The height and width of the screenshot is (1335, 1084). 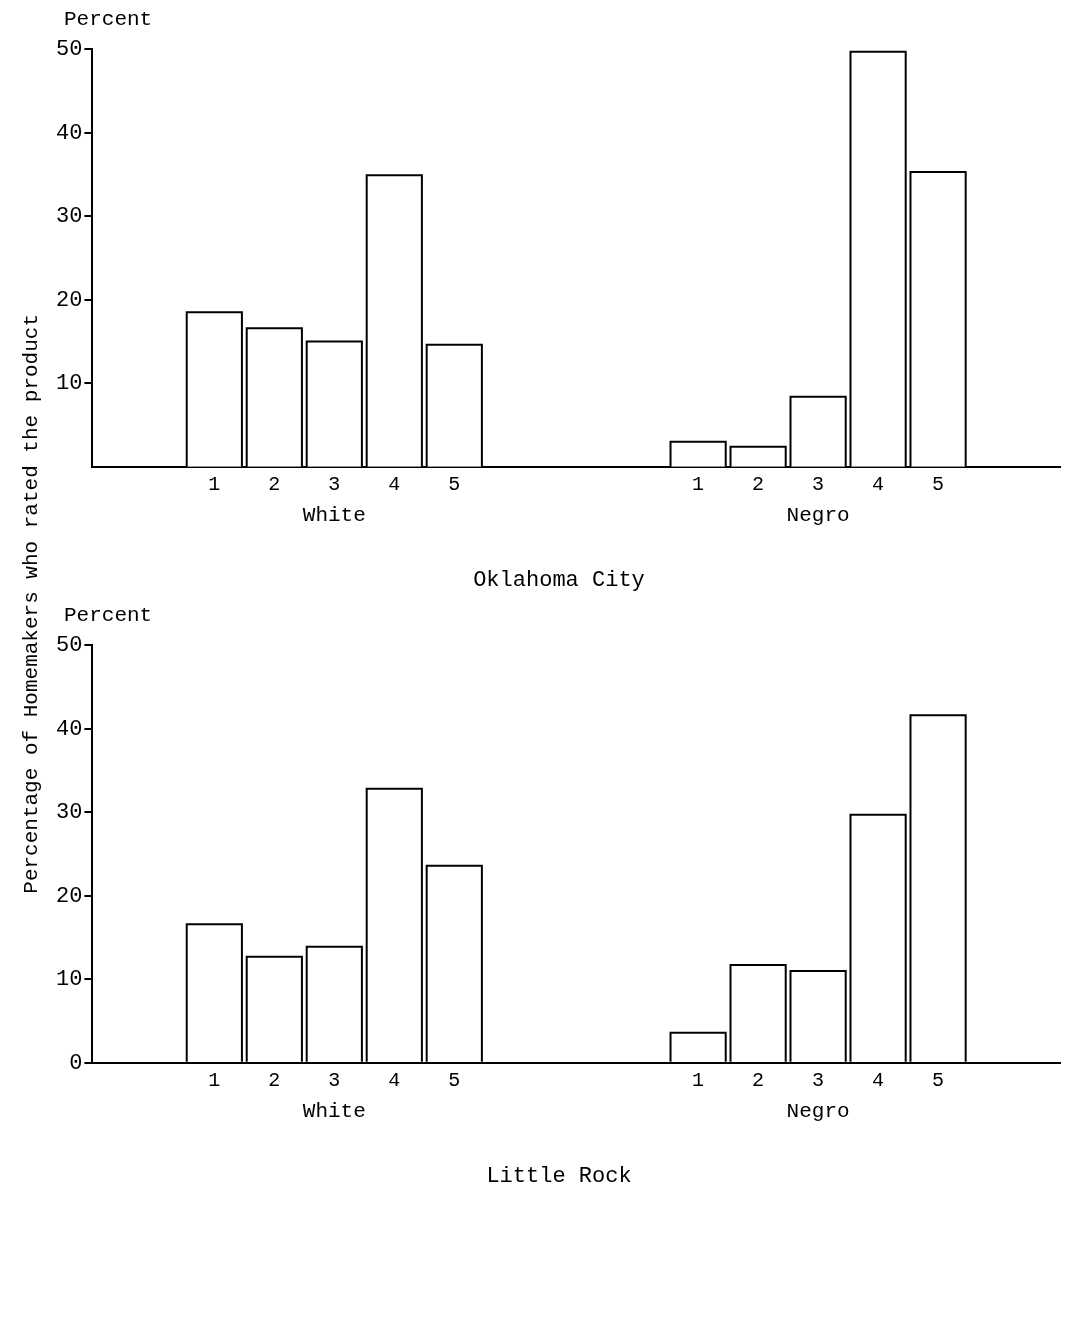 What do you see at coordinates (31, 604) in the screenshot?
I see `text: Percentage of Homemakers who rated the product` at bounding box center [31, 604].